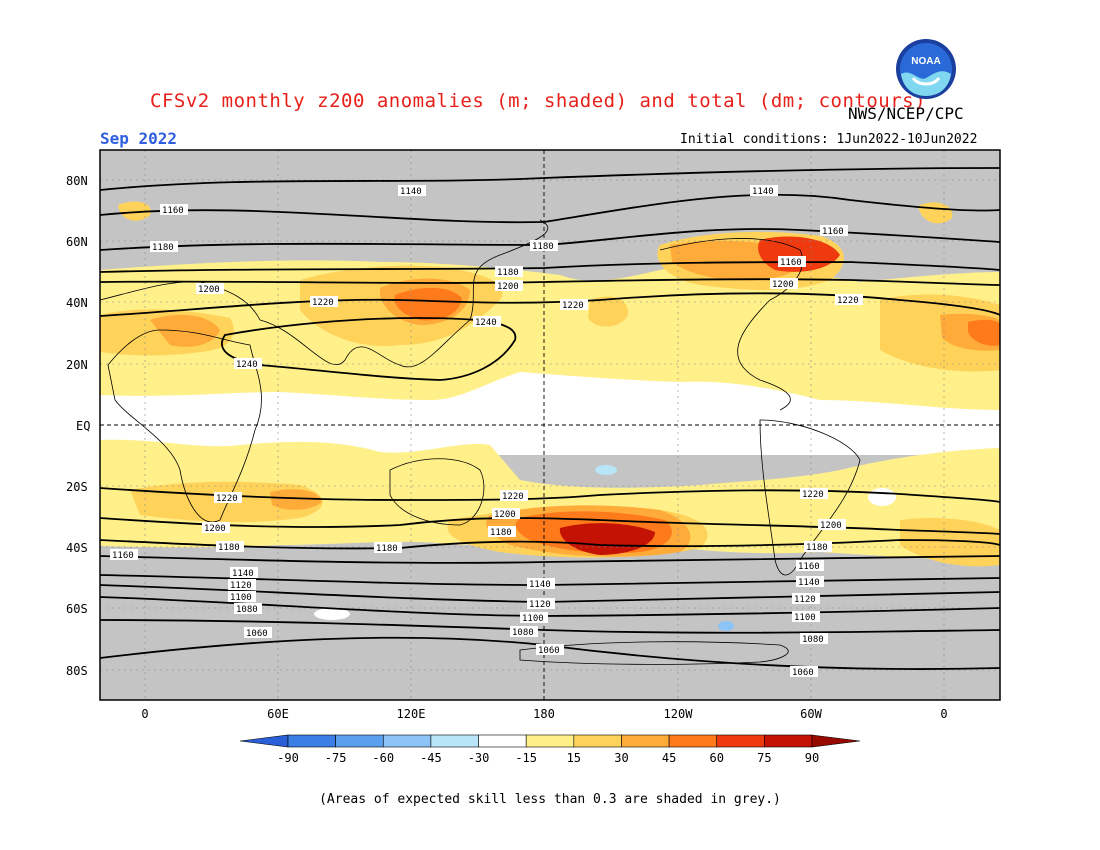  What do you see at coordinates (984, 332) in the screenshot?
I see `anomaly-60-75-atlantic` at bounding box center [984, 332].